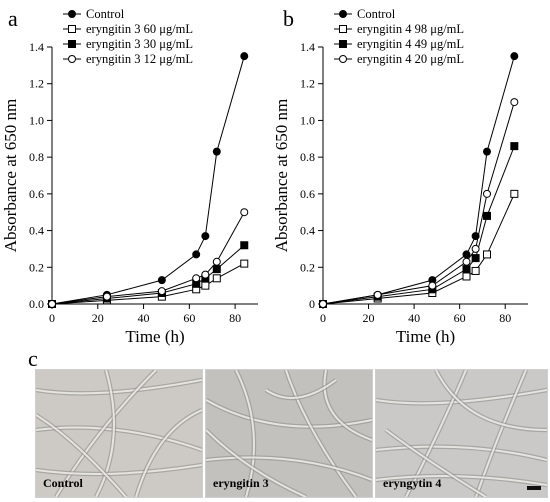 Image resolution: width=550 pixels, height=502 pixels. Describe the element at coordinates (139, 59) in the screenshot. I see `legend-label: eryngitin 3 12 μg/mL` at that location.